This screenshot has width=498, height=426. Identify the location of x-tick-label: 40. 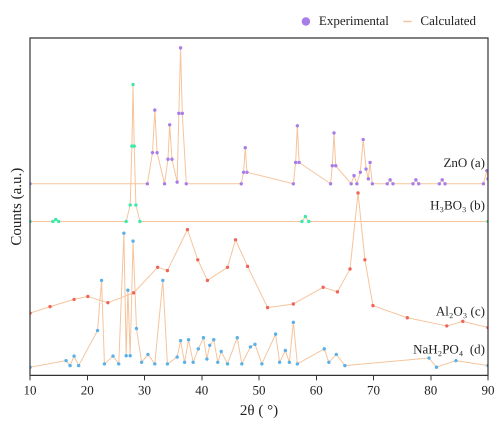
(201, 390).